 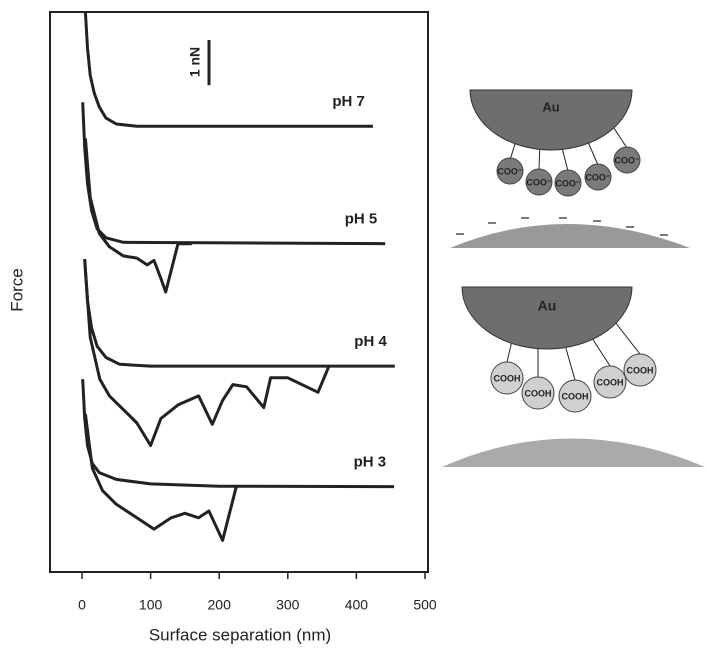 What do you see at coordinates (562, 226) in the screenshot?
I see `surface-charges` at bounding box center [562, 226].